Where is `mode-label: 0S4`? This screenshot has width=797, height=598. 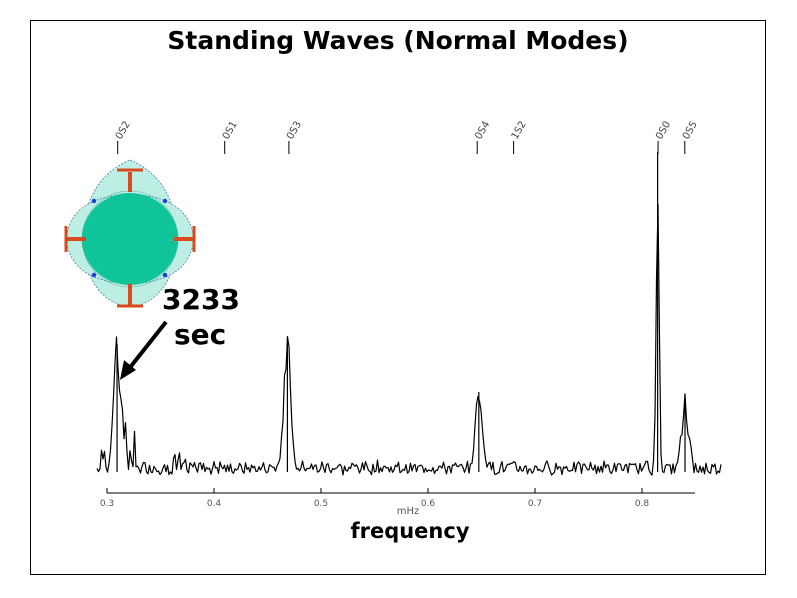 mode-label: 0S4 is located at coordinates (482, 130).